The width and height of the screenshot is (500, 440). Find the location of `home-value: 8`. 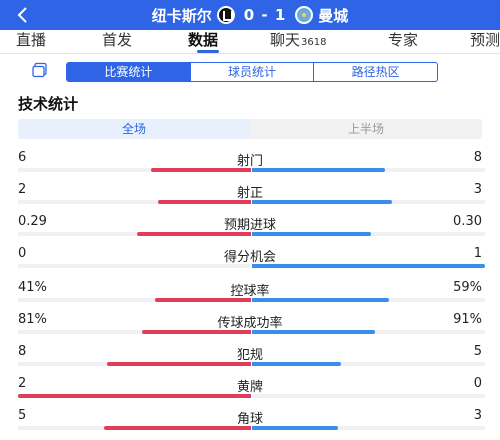

home-value: 8 is located at coordinates (22, 351).